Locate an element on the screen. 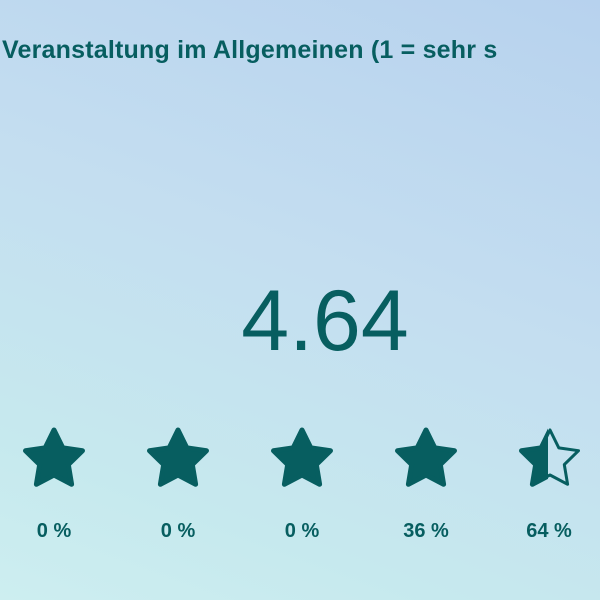 The height and width of the screenshot is (600, 600). question-title: Veranstaltung im Allgemeinen (1 = sehr s is located at coordinates (250, 50).